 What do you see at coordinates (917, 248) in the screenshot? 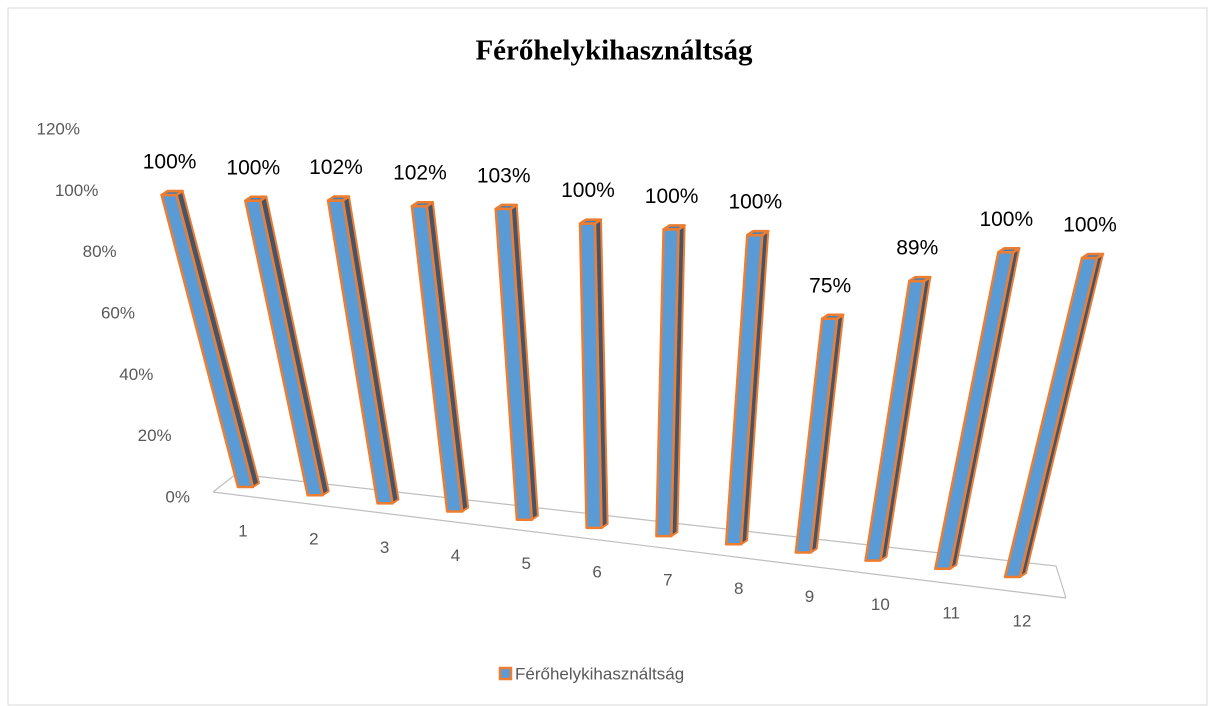
I see `data-label: 89%` at bounding box center [917, 248].